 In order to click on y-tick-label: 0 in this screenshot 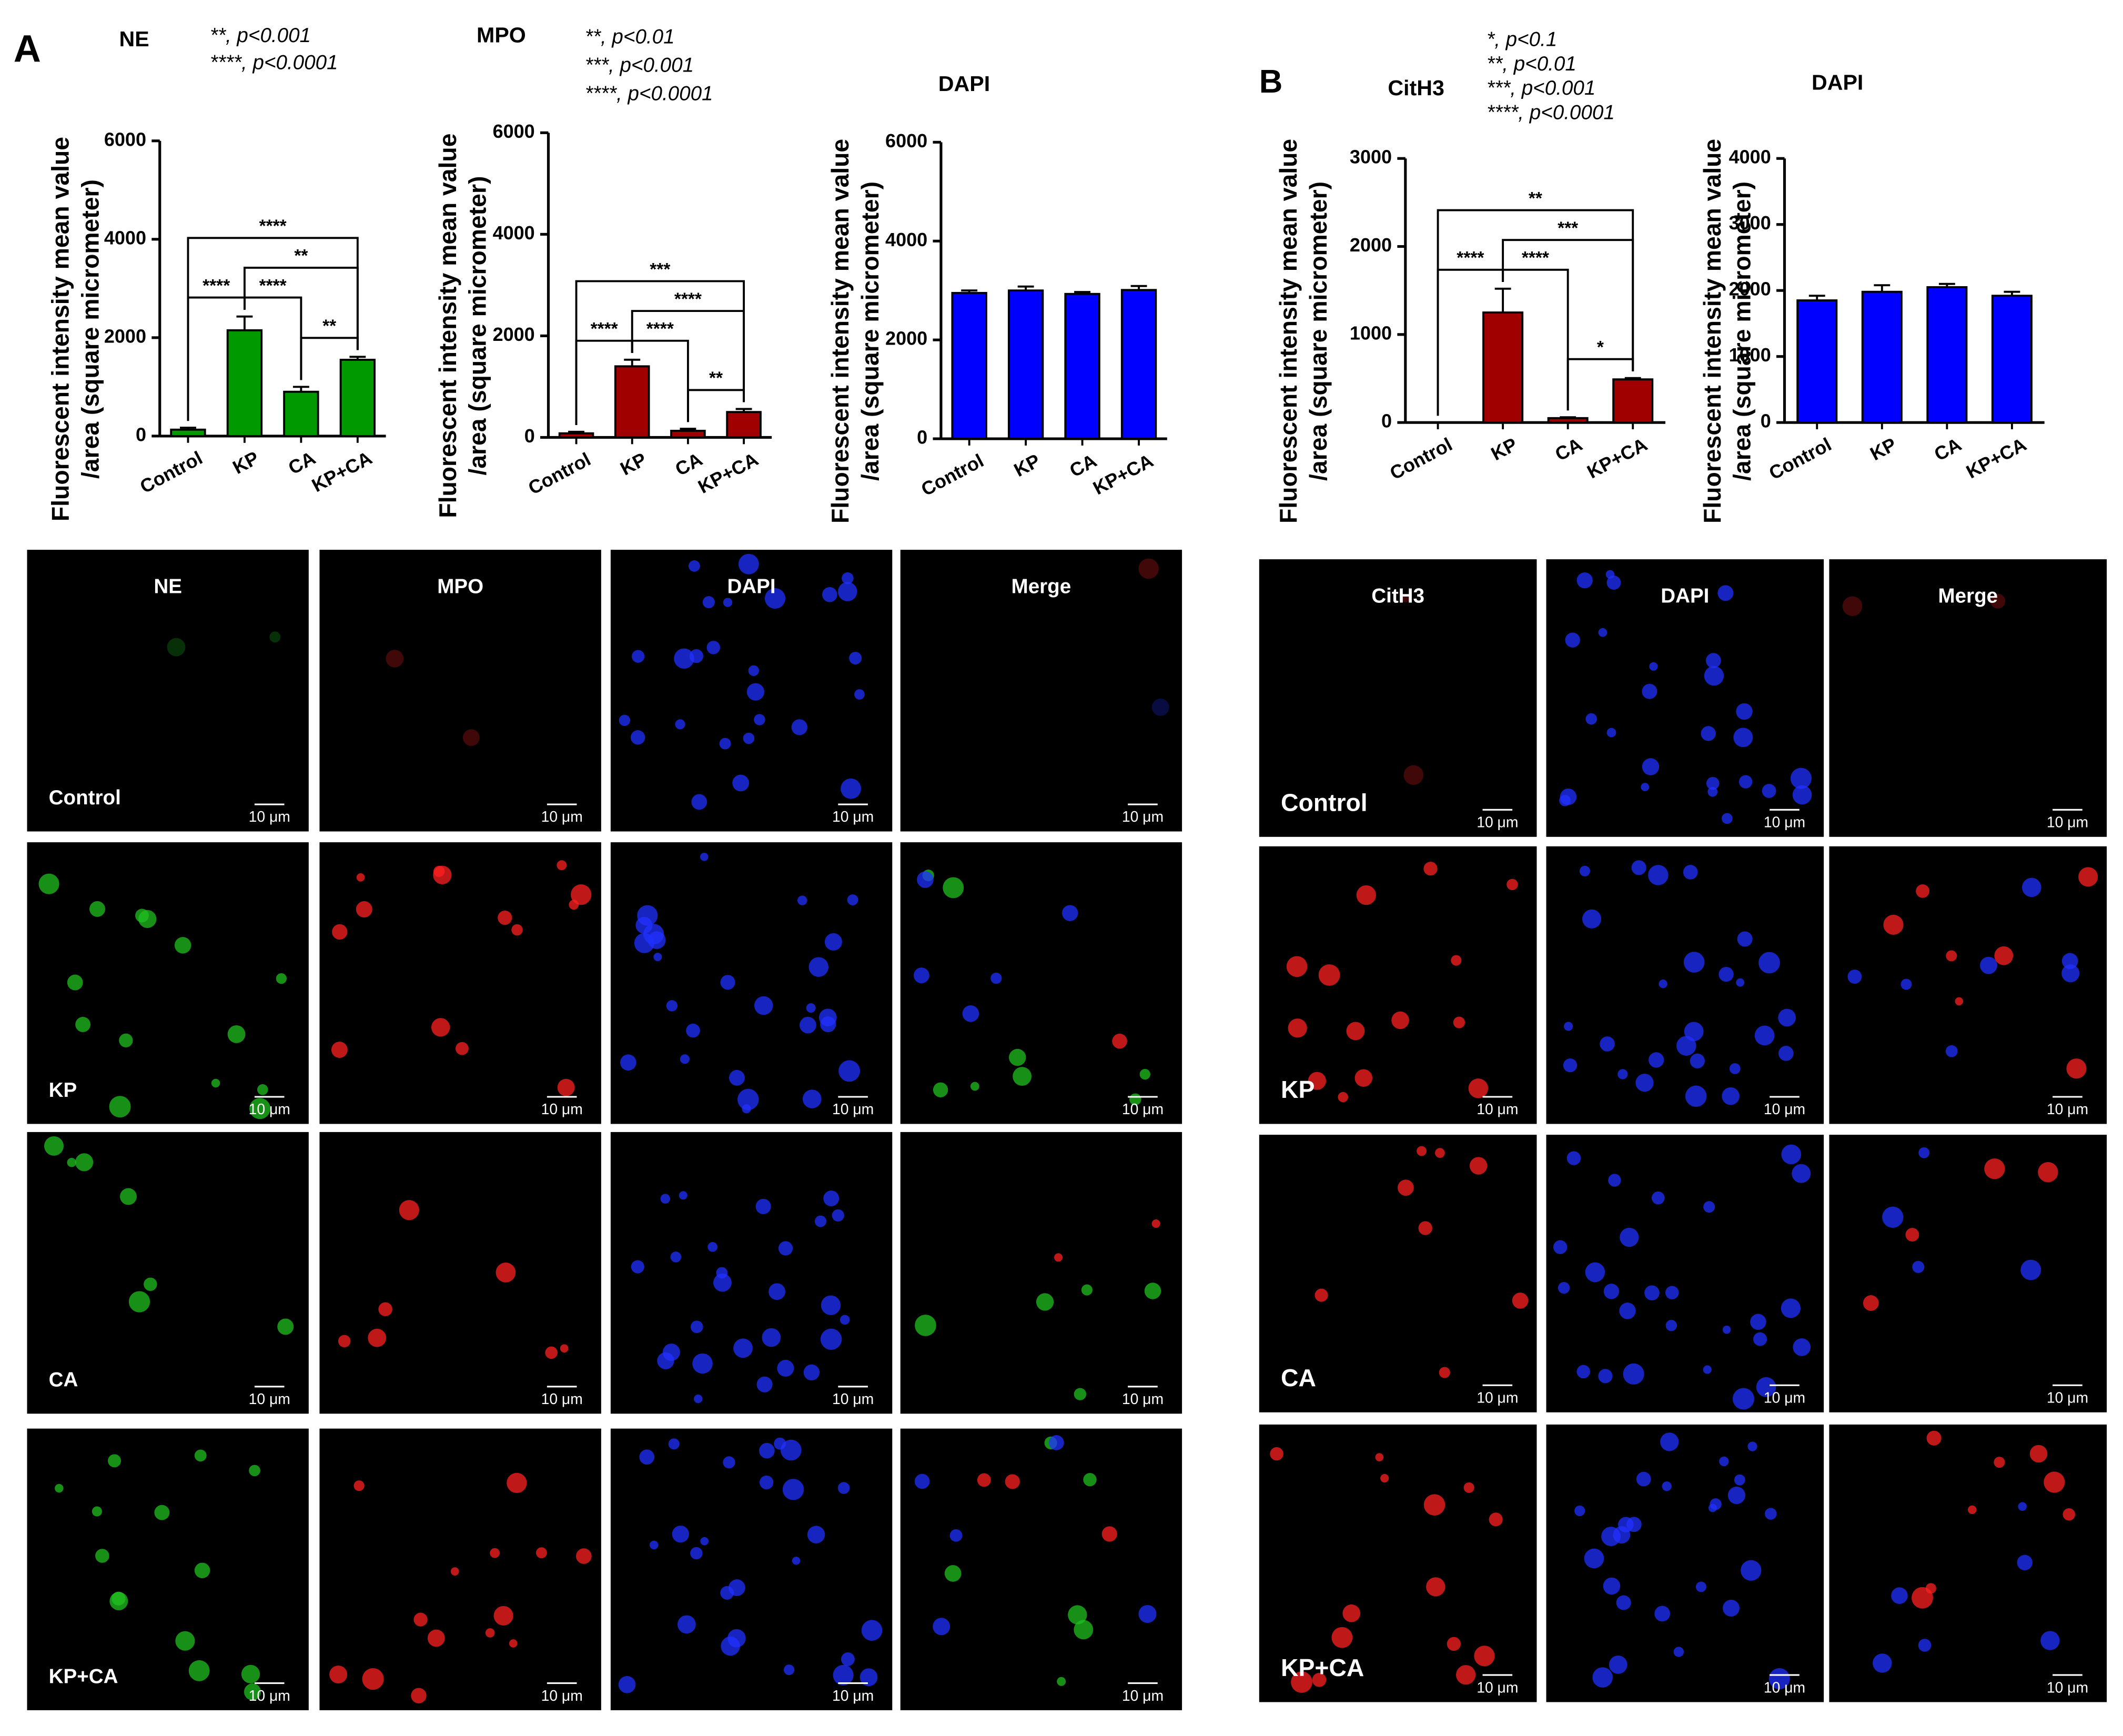, I will do `click(922, 437)`.